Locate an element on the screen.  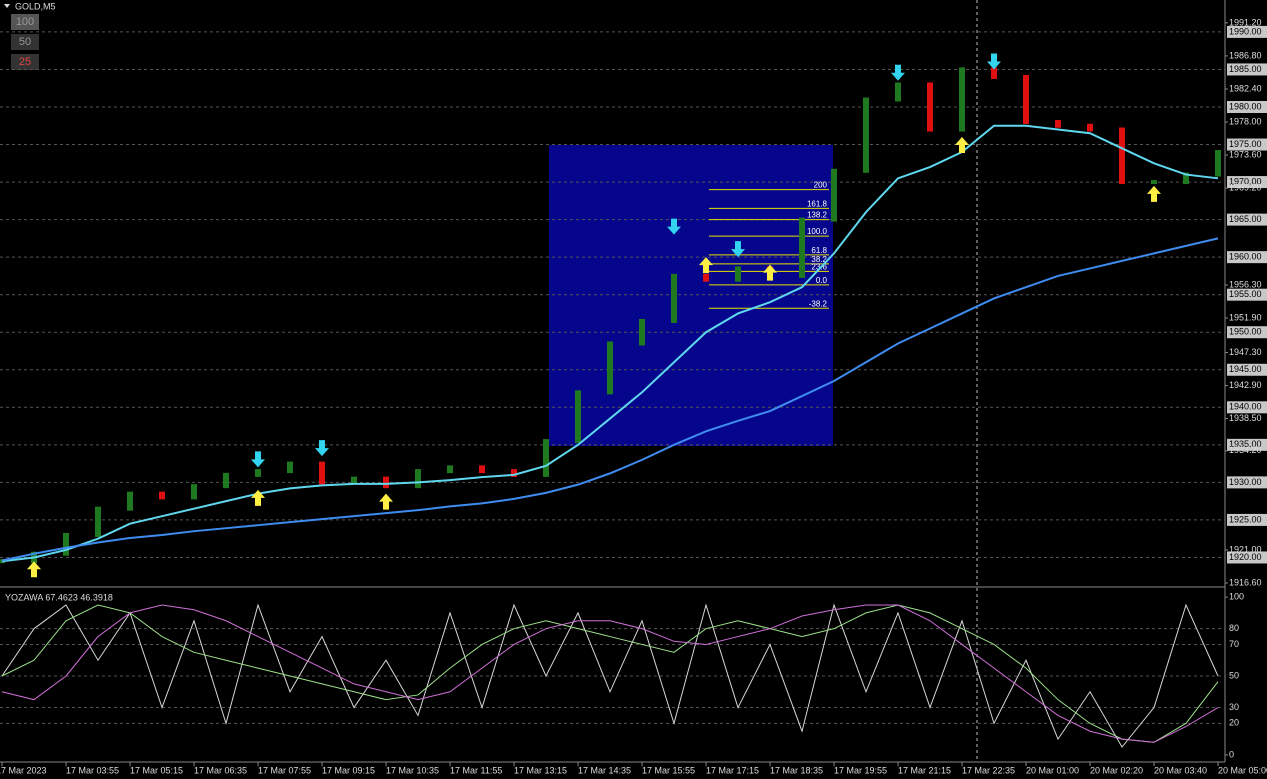
x-tick-label: 17 Mar 18:35 is located at coordinates (796, 770).